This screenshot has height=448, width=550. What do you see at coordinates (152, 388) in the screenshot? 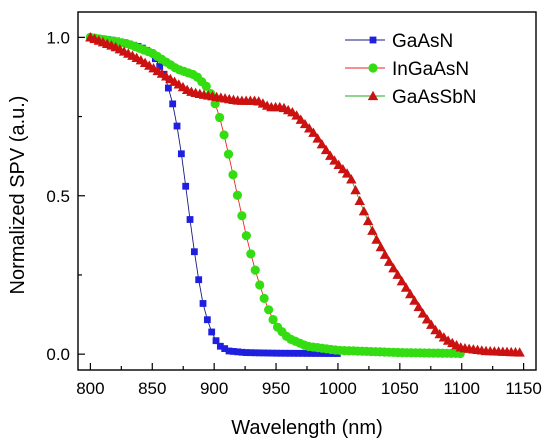
I see `x-tick-label: 850` at bounding box center [152, 388].